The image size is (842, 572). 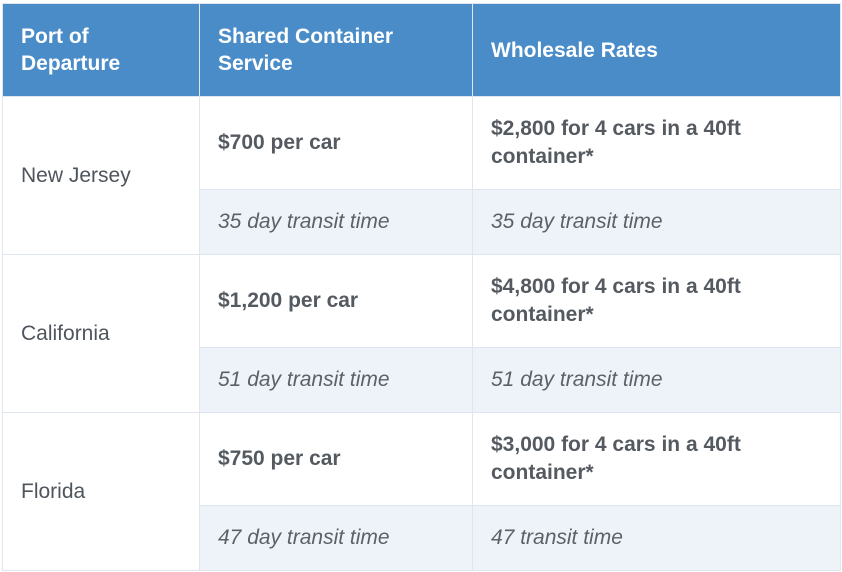 What do you see at coordinates (336, 143) in the screenshot?
I see `shared-price-cell: $700 per car` at bounding box center [336, 143].